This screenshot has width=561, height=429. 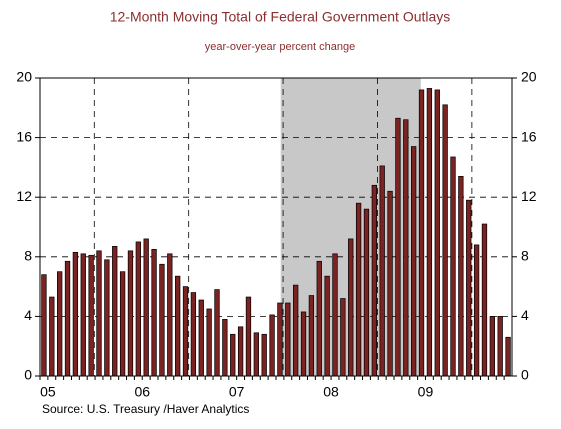 What do you see at coordinates (529, 136) in the screenshot?
I see `y2-tick-label: 16` at bounding box center [529, 136].